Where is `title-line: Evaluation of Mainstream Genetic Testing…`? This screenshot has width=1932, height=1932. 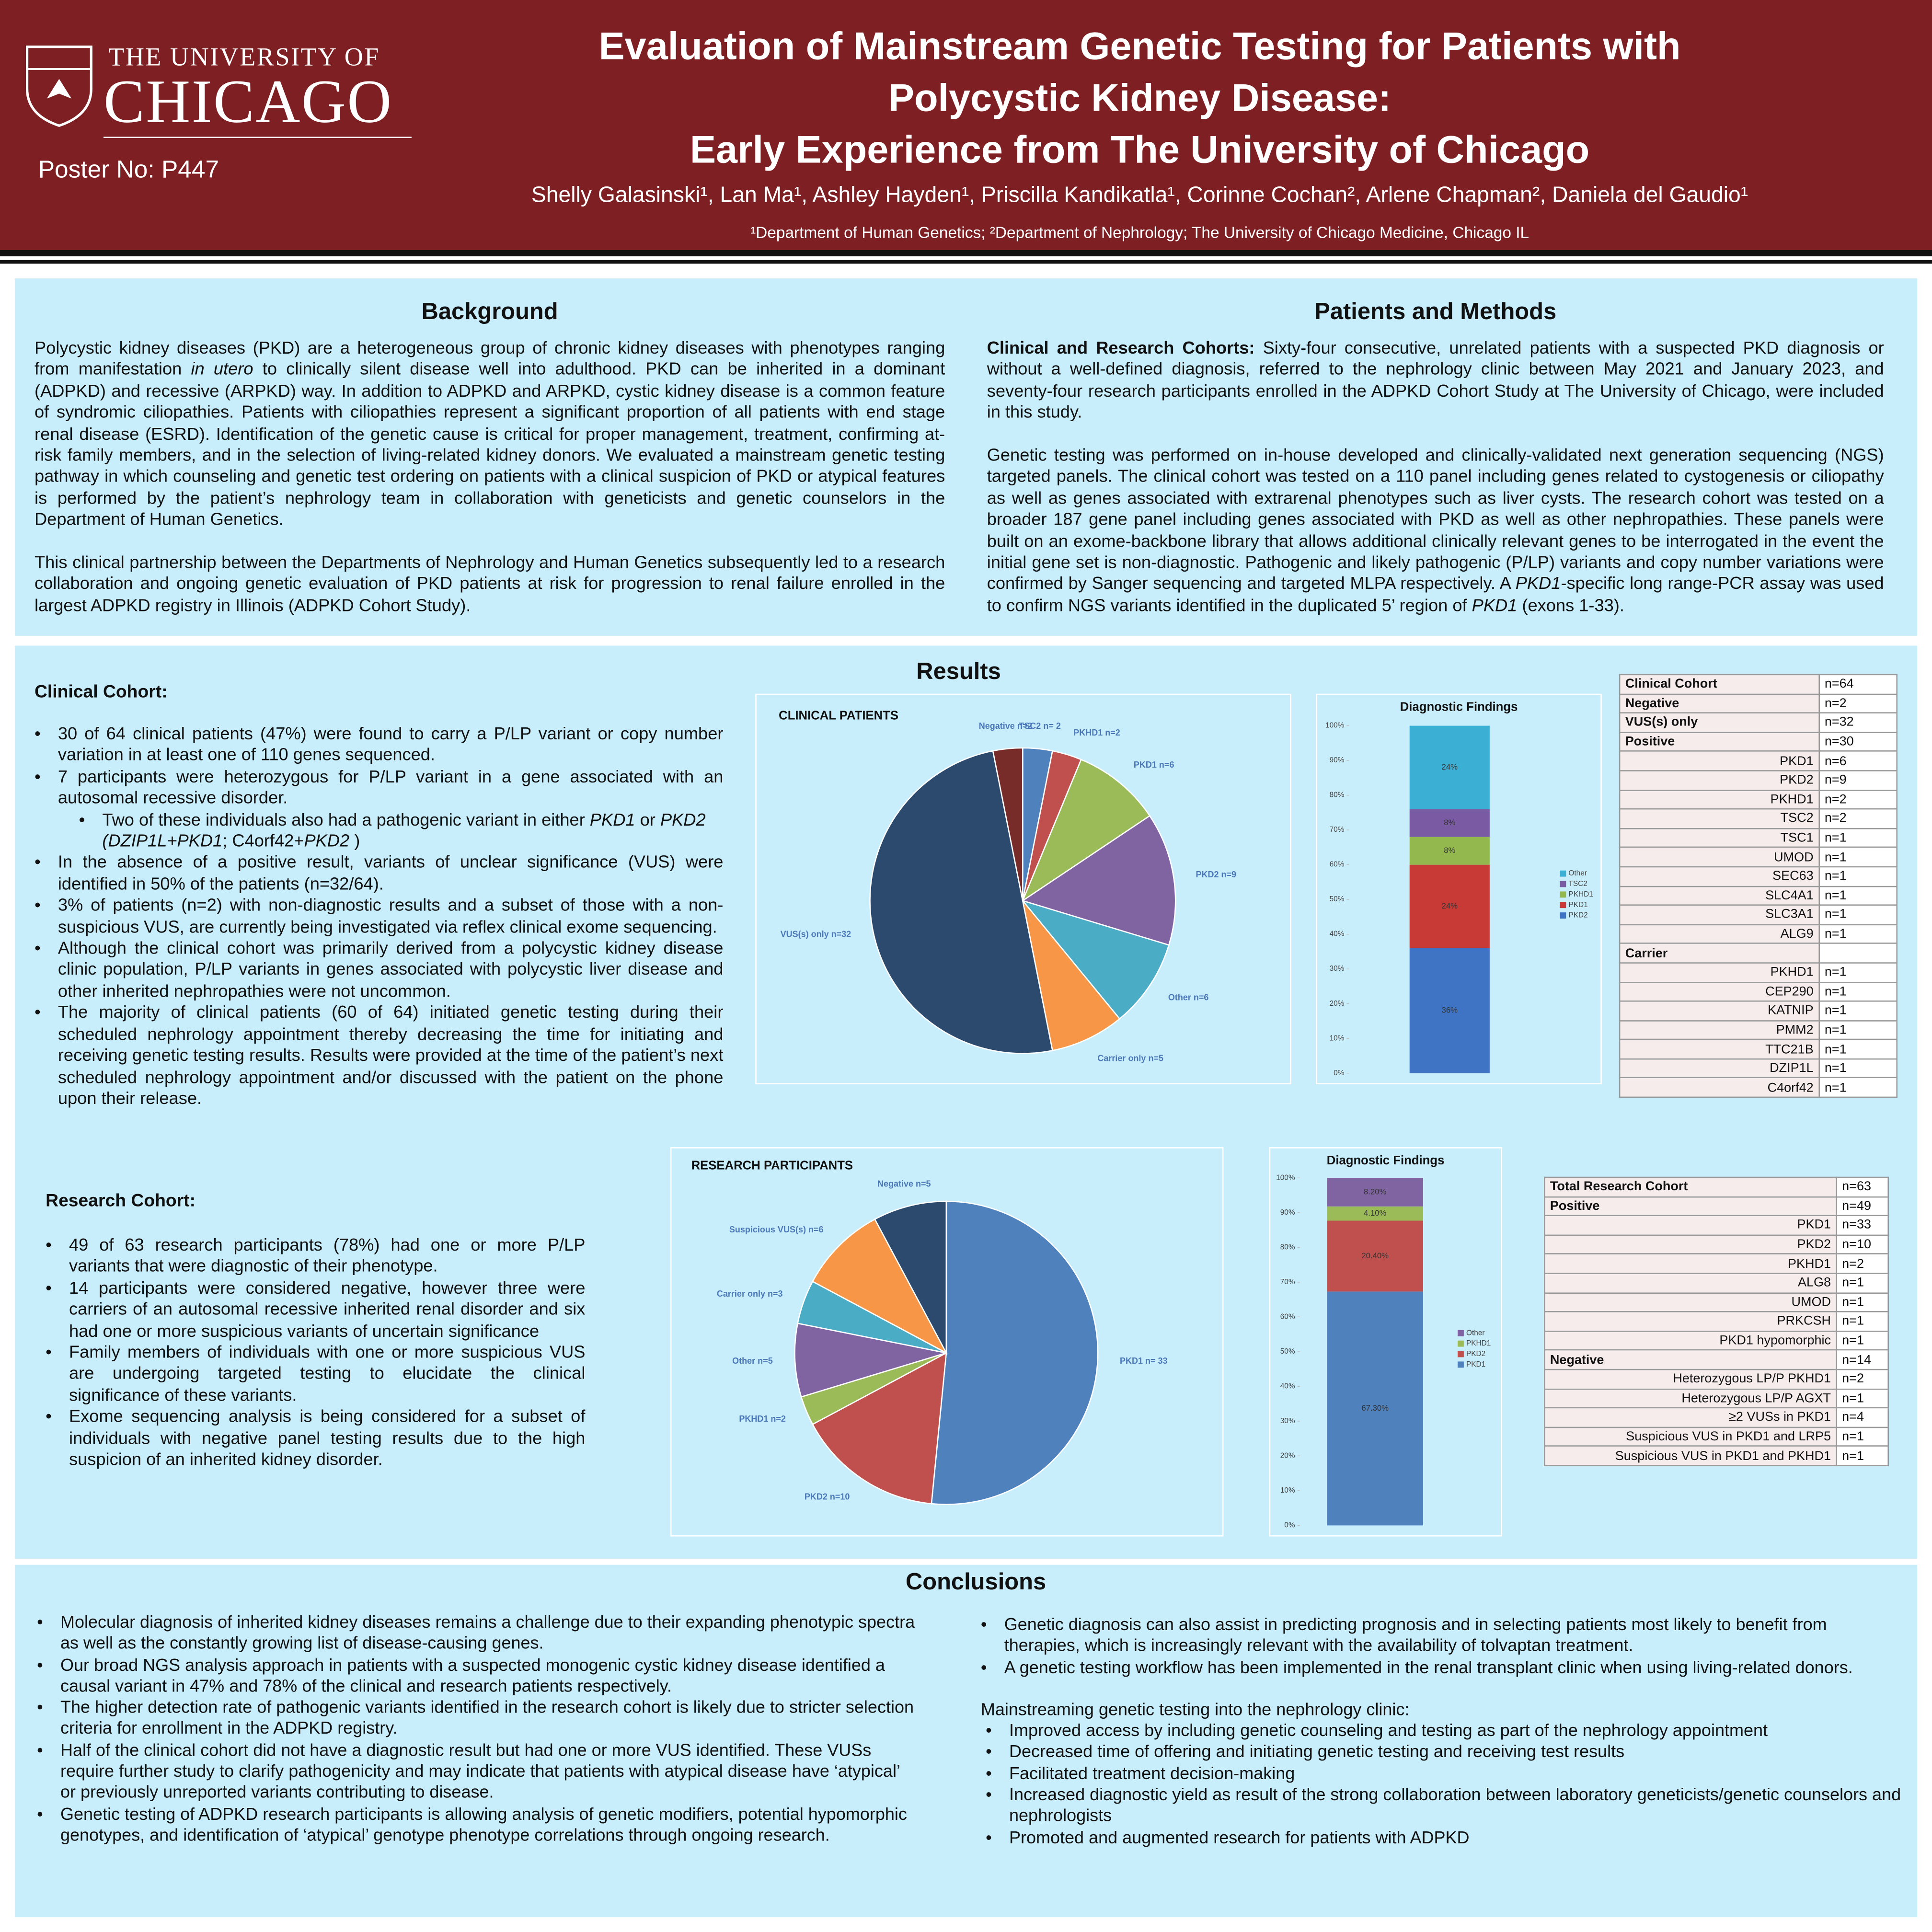
title-line: Evaluation of Mainstream Genetic Testing… is located at coordinates (1139, 45).